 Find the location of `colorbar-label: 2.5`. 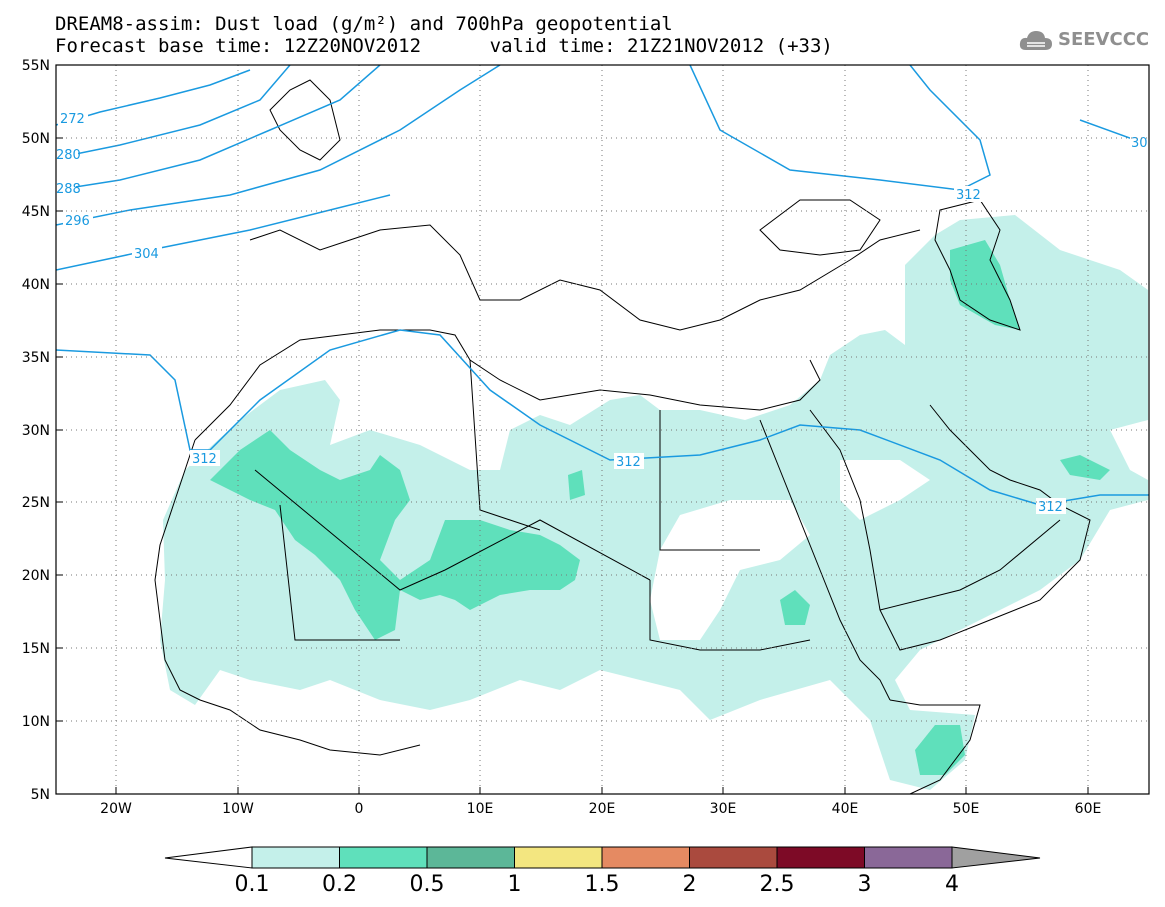

colorbar-label: 2.5 is located at coordinates (777, 884).